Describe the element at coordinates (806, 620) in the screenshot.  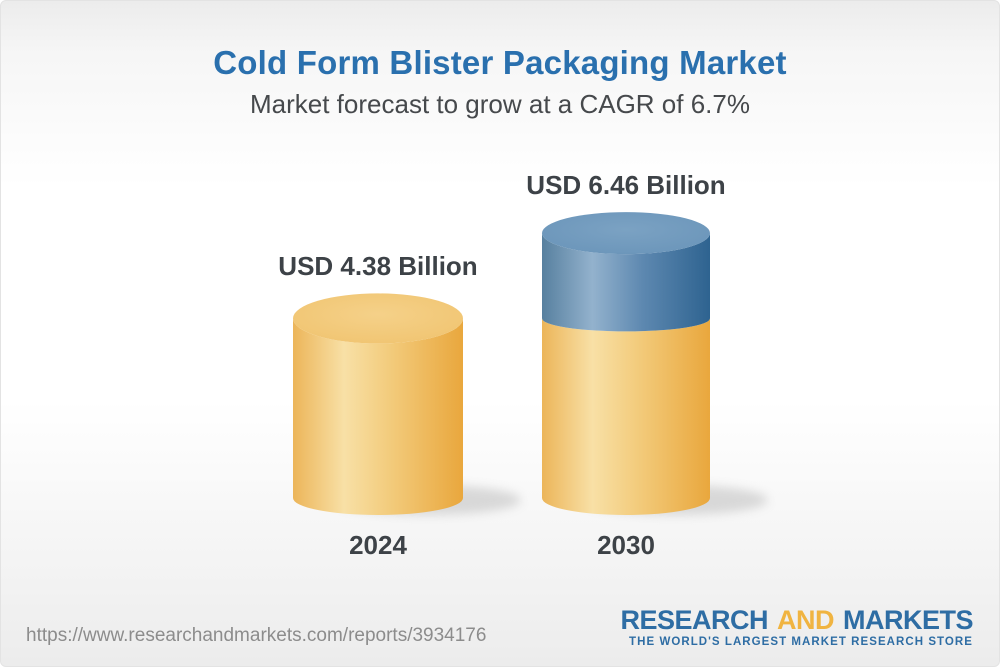
I see `logo-word-and: AND` at that location.